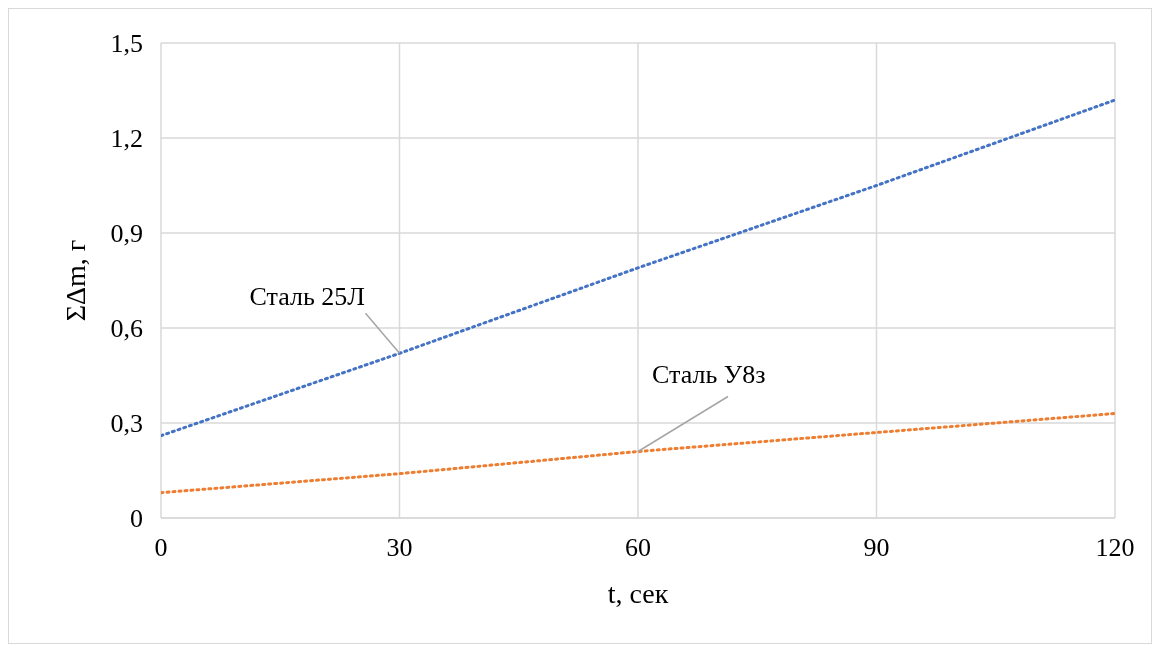 This screenshot has height=652, width=1160. What do you see at coordinates (126, 234) in the screenshot?
I see `y-tick-label: 0,9` at bounding box center [126, 234].